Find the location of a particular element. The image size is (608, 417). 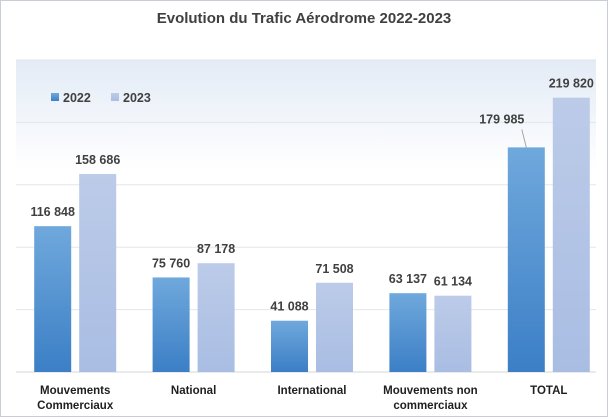

legend-swatch-2022 is located at coordinates (55, 97).